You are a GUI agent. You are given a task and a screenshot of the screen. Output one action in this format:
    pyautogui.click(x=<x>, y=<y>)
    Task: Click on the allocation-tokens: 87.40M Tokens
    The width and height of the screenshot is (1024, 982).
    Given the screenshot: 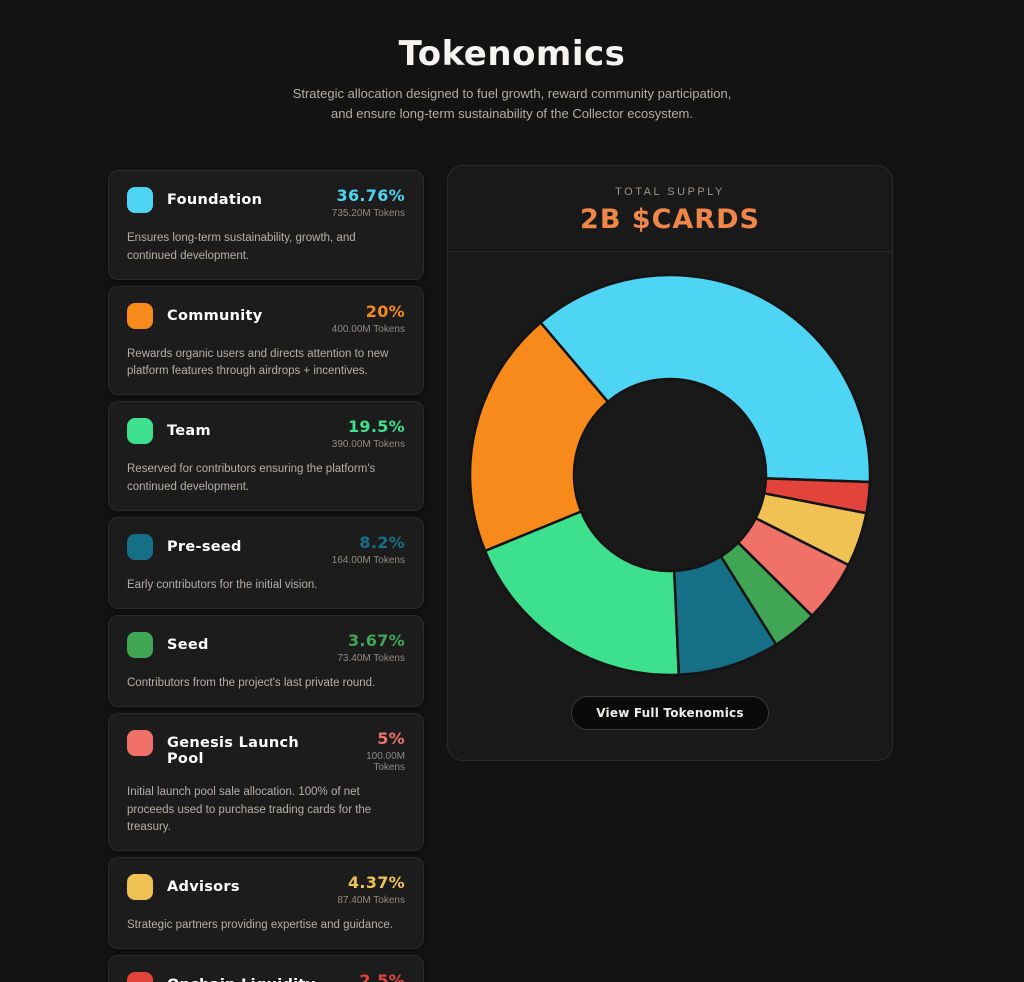 What is the action you would take?
    pyautogui.click(x=371, y=901)
    